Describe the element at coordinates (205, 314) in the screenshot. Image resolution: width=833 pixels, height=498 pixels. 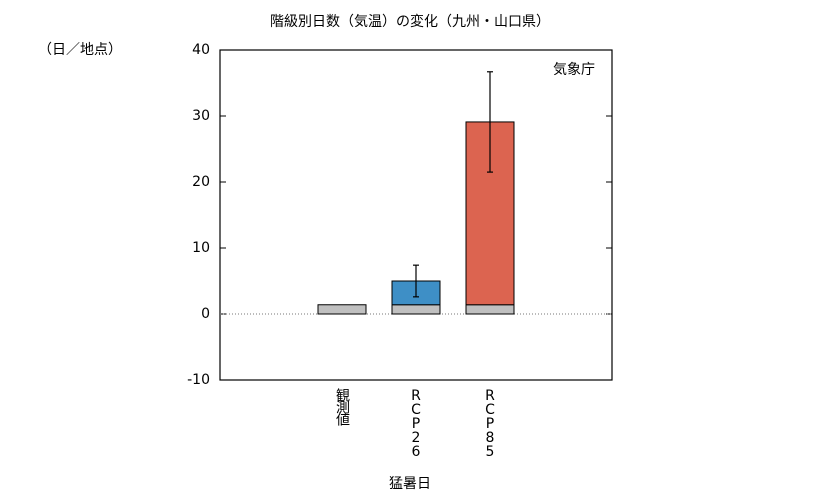
I see `y-tick-label: 0` at that location.